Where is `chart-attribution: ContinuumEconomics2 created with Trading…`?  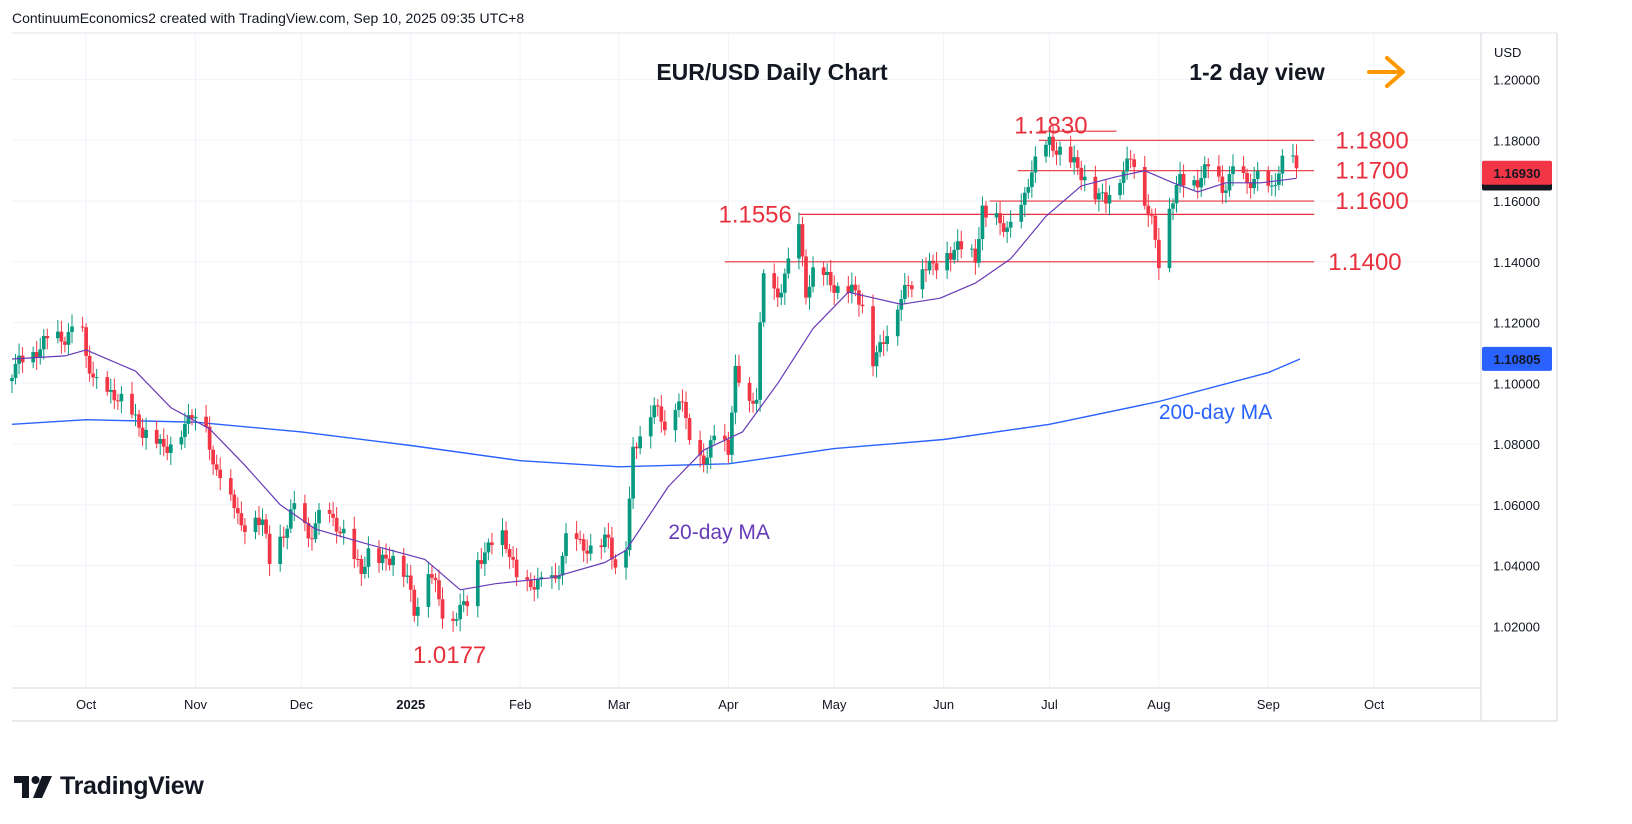 chart-attribution: ContinuumEconomics2 created with Trading… is located at coordinates (268, 18).